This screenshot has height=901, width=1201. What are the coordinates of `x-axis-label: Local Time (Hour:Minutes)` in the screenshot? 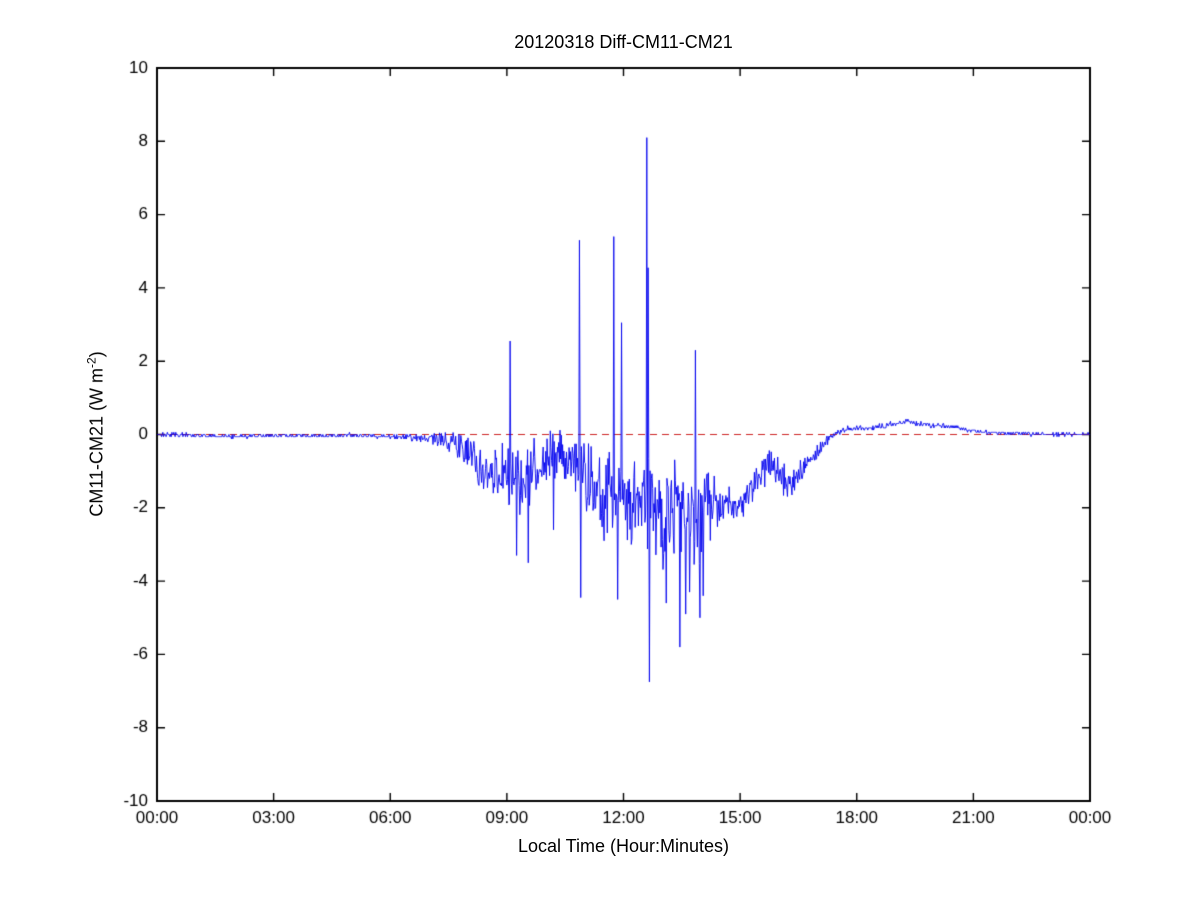 It's located at (623, 846).